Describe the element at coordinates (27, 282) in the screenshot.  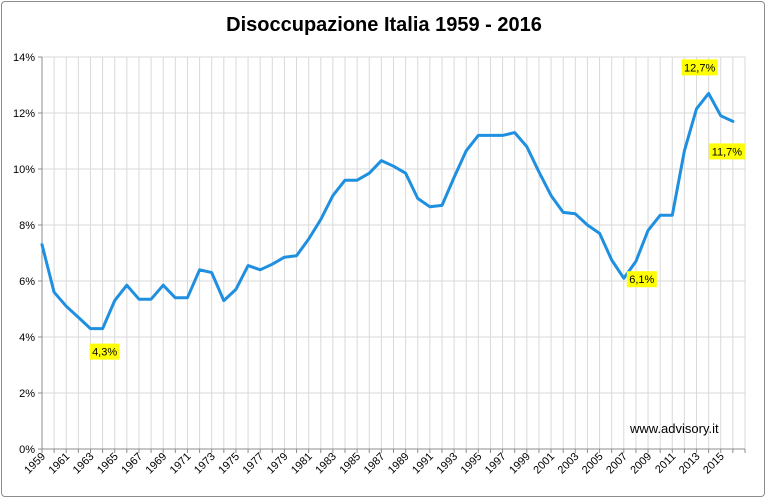
I see `y-tick-label: 6%` at that location.